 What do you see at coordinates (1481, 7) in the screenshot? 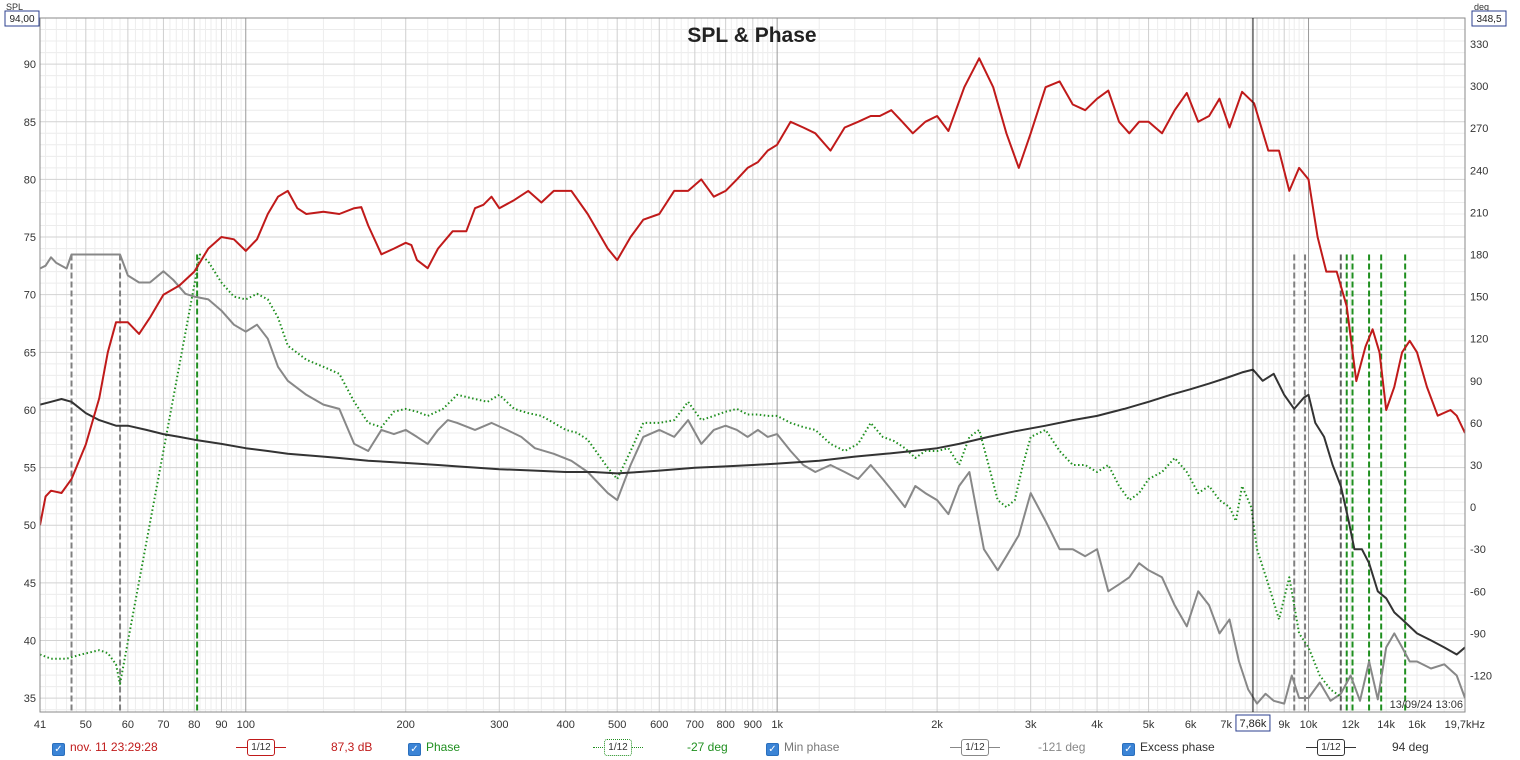
I see `right-axis-label: deg` at bounding box center [1481, 7].